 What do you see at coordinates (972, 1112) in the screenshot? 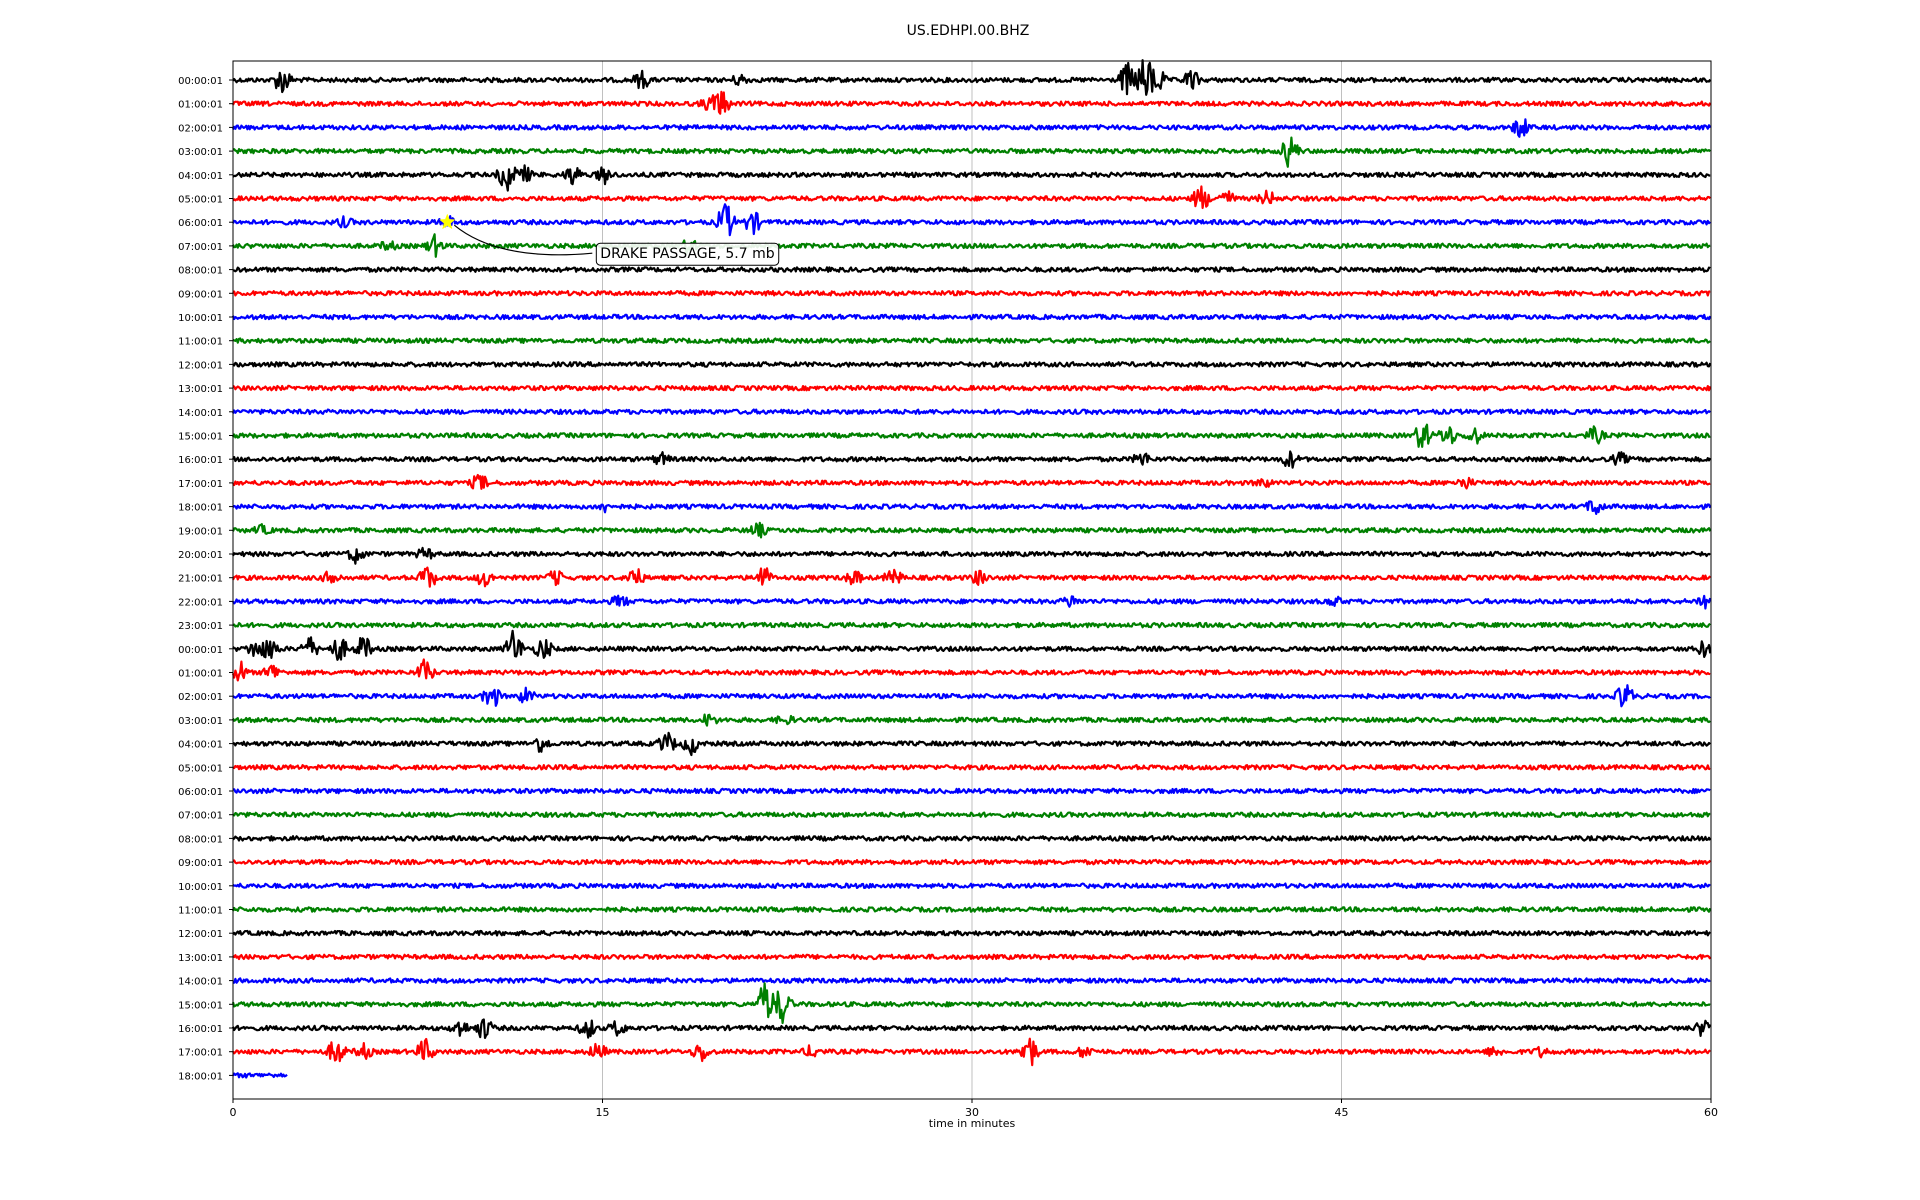
I see `x-tick-label: 30` at bounding box center [972, 1112].